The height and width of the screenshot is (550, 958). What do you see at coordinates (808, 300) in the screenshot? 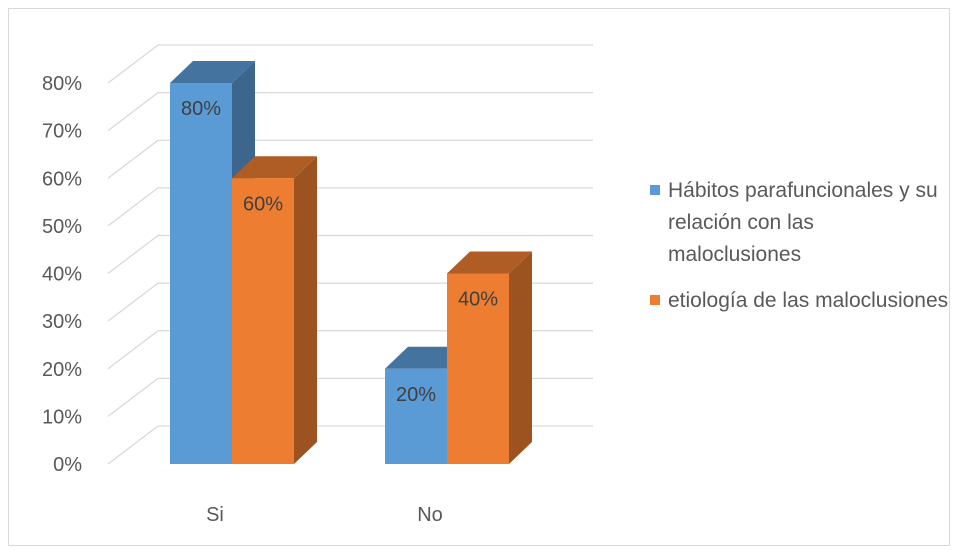
I see `legend-label-series-2: etiología de las maloclusiones` at bounding box center [808, 300].